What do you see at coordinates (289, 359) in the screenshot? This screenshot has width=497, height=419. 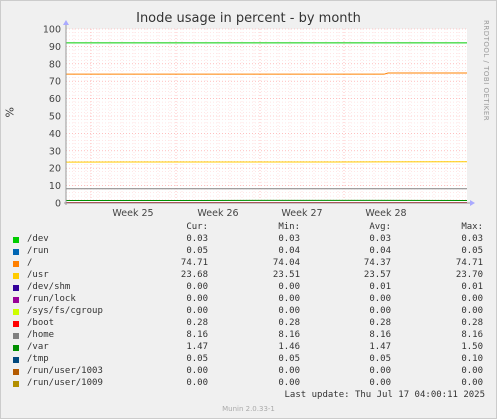 I see `legend-min-value: 0.05` at bounding box center [289, 359].